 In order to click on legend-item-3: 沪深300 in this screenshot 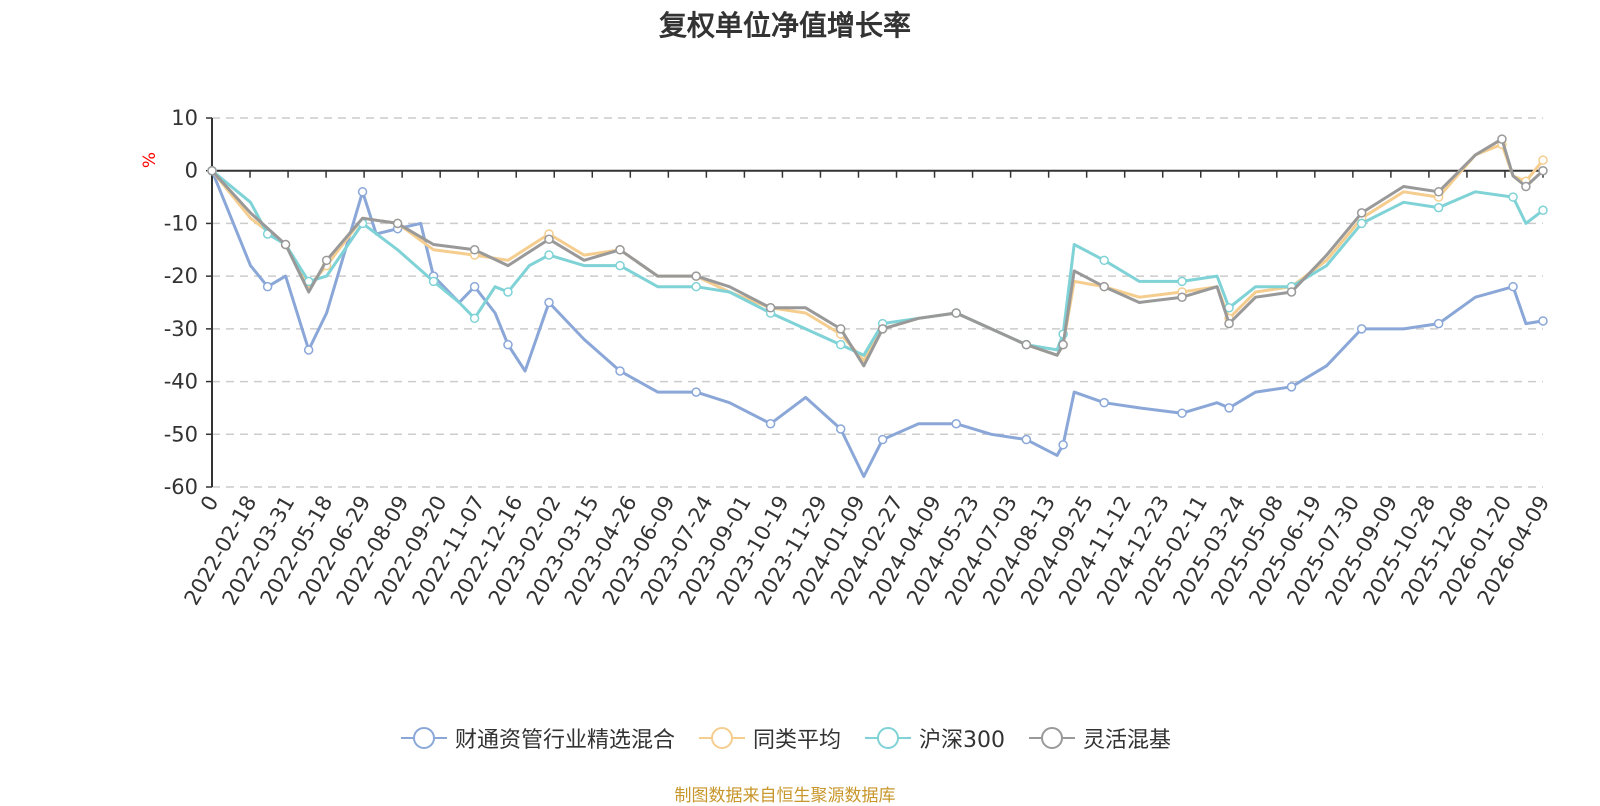, I will do `click(934, 738)`.